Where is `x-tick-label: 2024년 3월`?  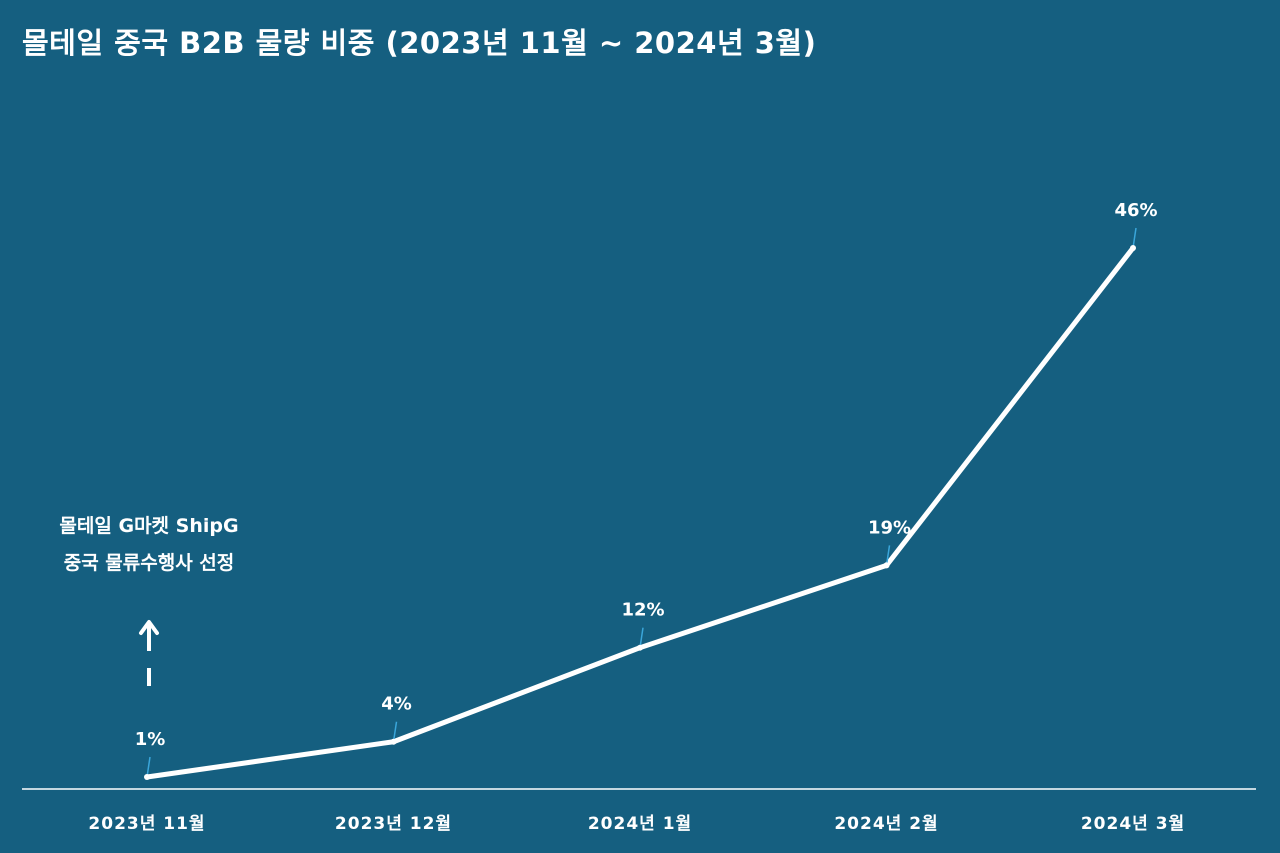
x-tick-label: 2024년 3월 is located at coordinates (1133, 824).